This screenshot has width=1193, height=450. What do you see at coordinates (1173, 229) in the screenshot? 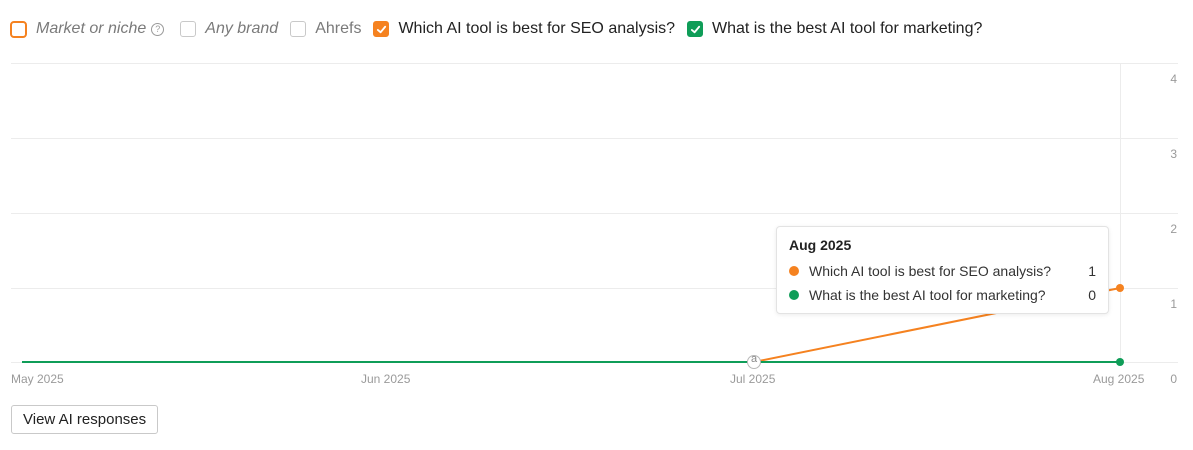
I see `y-tick: 2` at bounding box center [1173, 229].